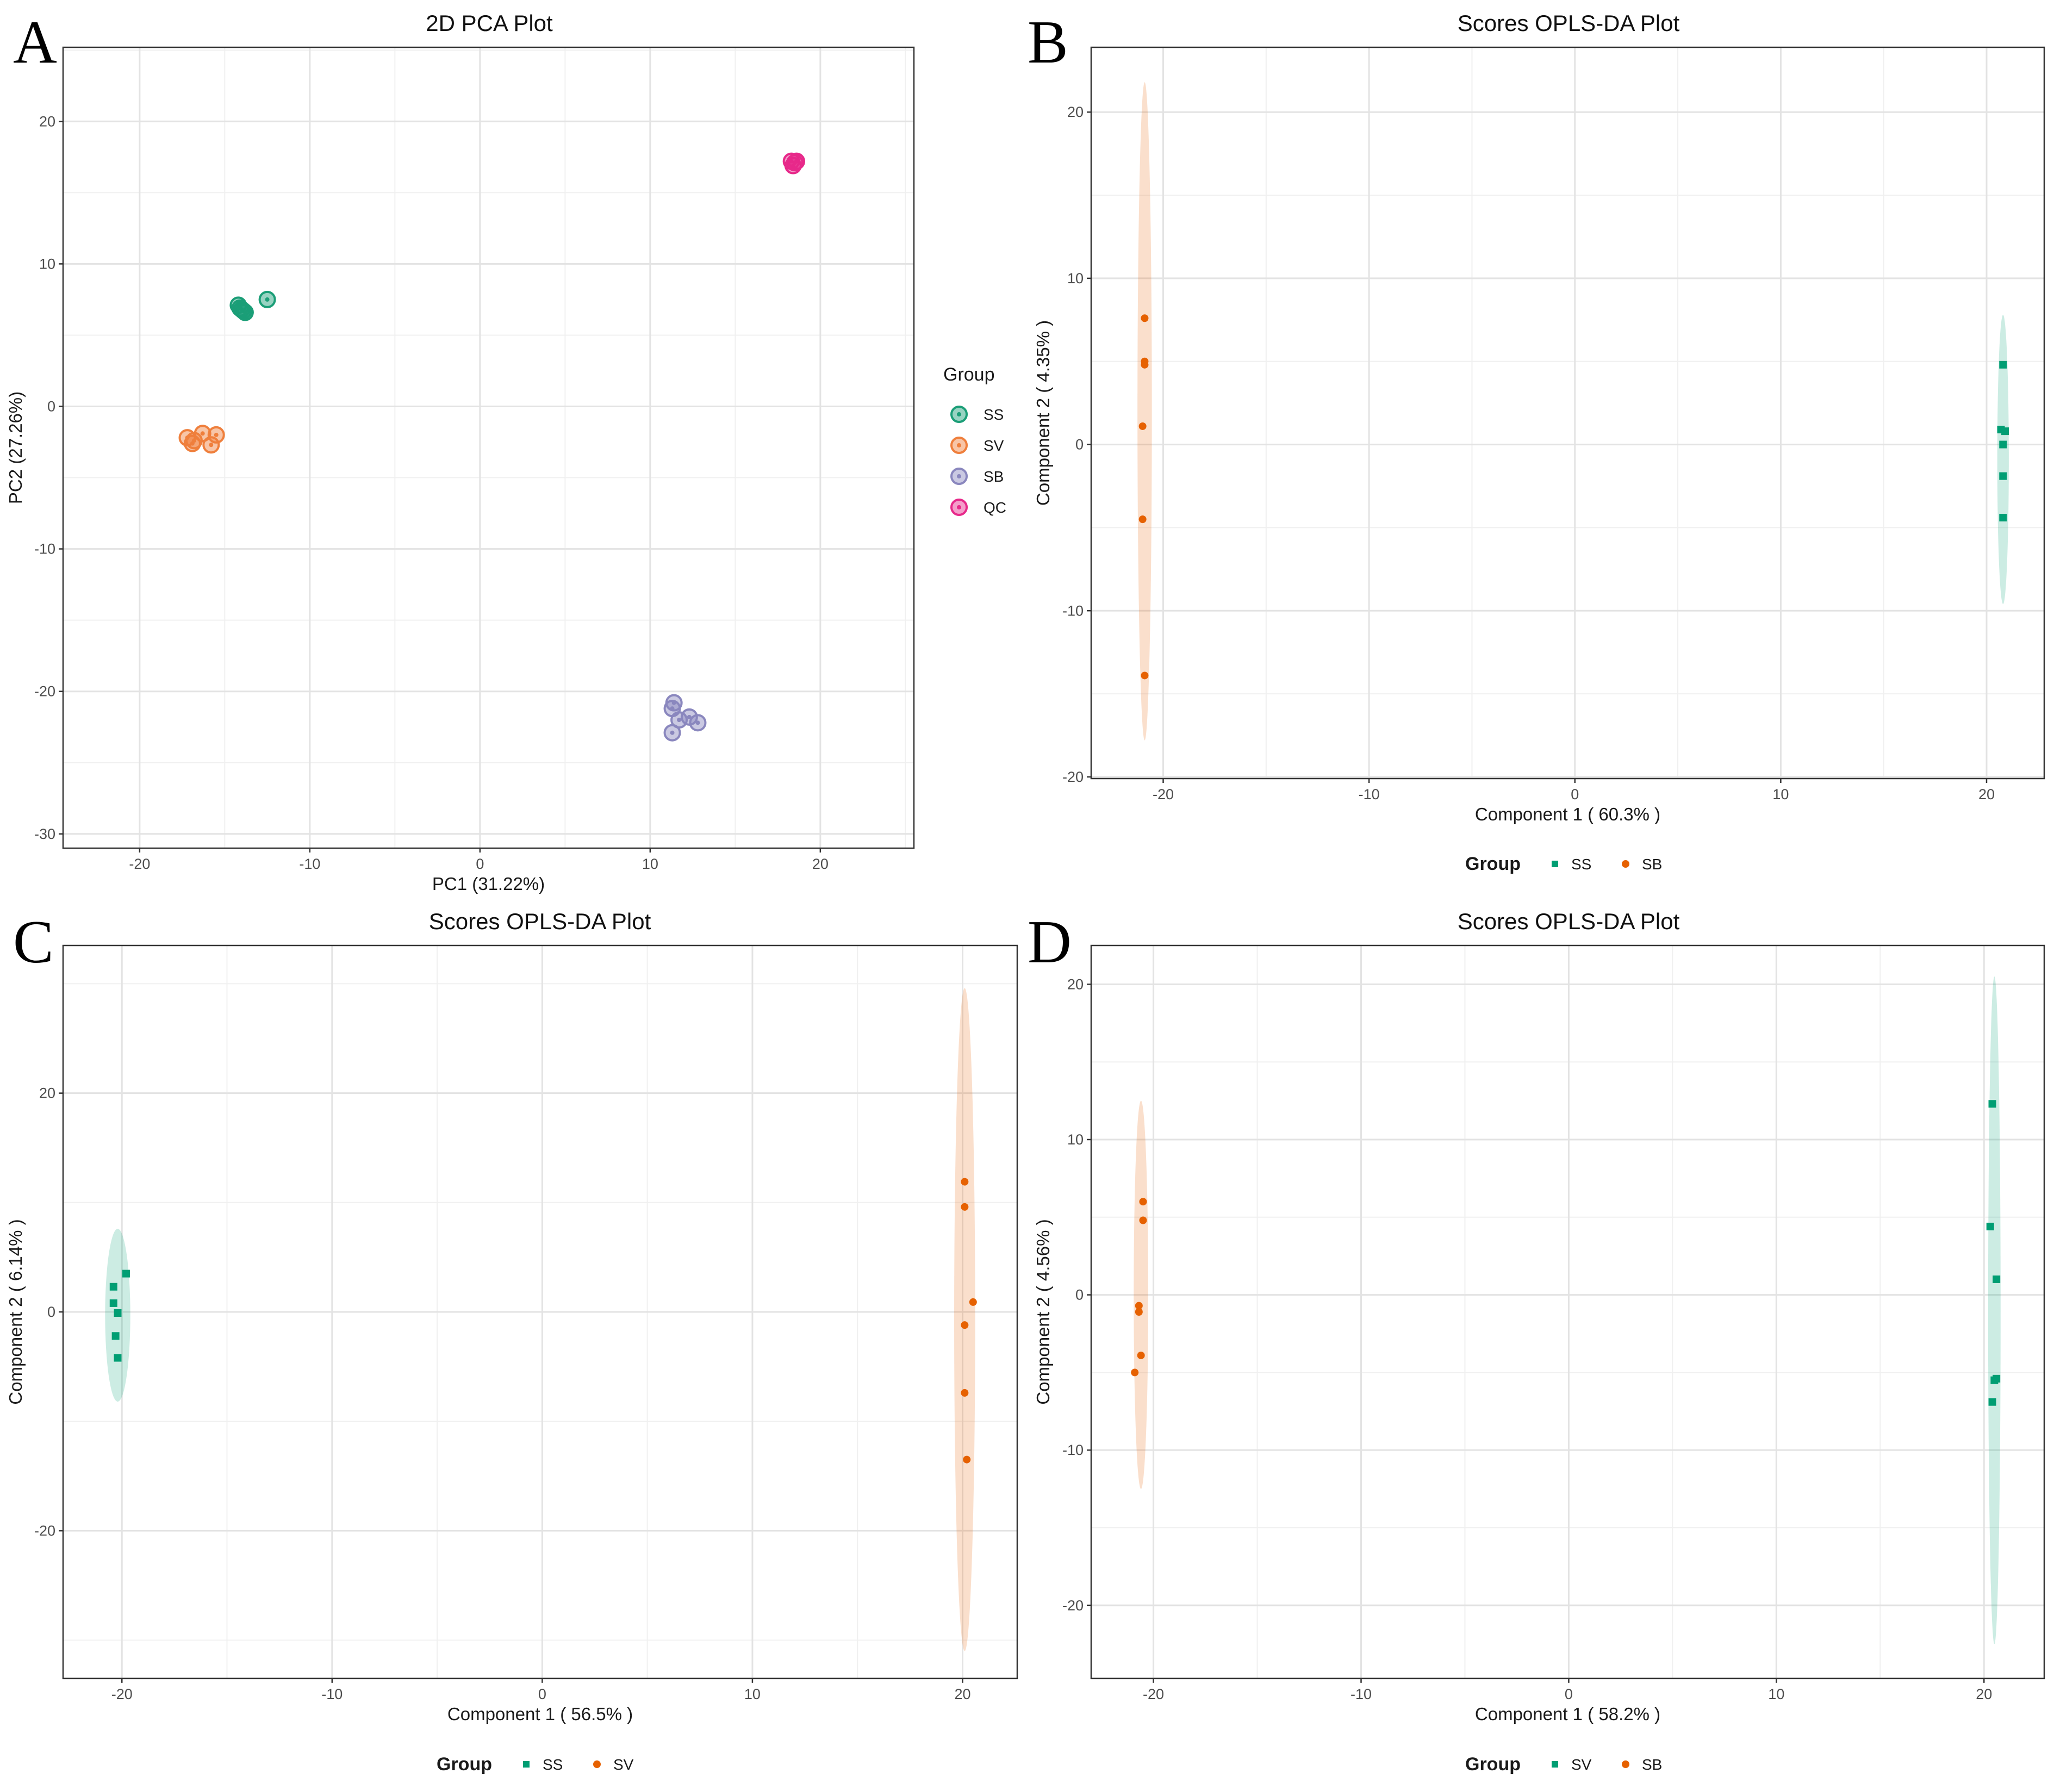 The height and width of the screenshot is (1792, 2054). What do you see at coordinates (2003, 460) in the screenshot?
I see `confidence-ellipse-ss` at bounding box center [2003, 460].